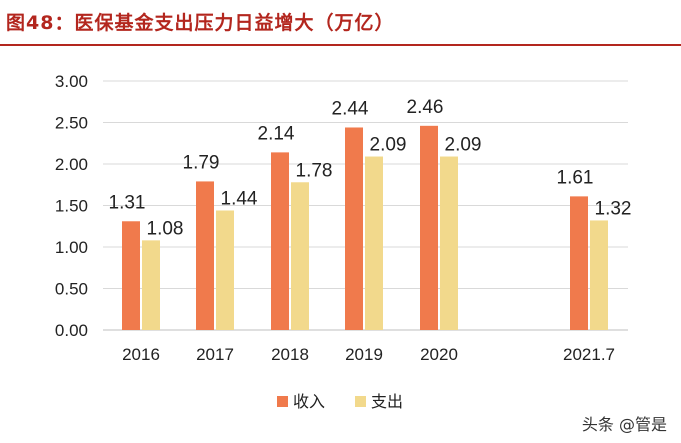 The height and width of the screenshot is (443, 681). I want to click on y-tick-label: 1.50, so click(71, 206).